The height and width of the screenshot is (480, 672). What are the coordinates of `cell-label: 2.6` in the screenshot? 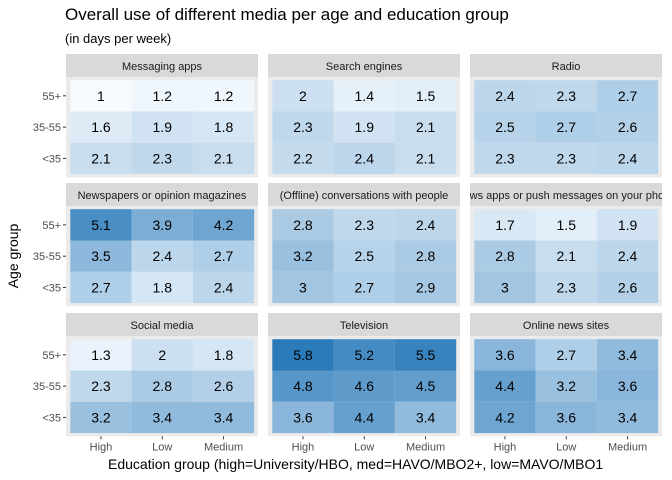 It's located at (628, 127).